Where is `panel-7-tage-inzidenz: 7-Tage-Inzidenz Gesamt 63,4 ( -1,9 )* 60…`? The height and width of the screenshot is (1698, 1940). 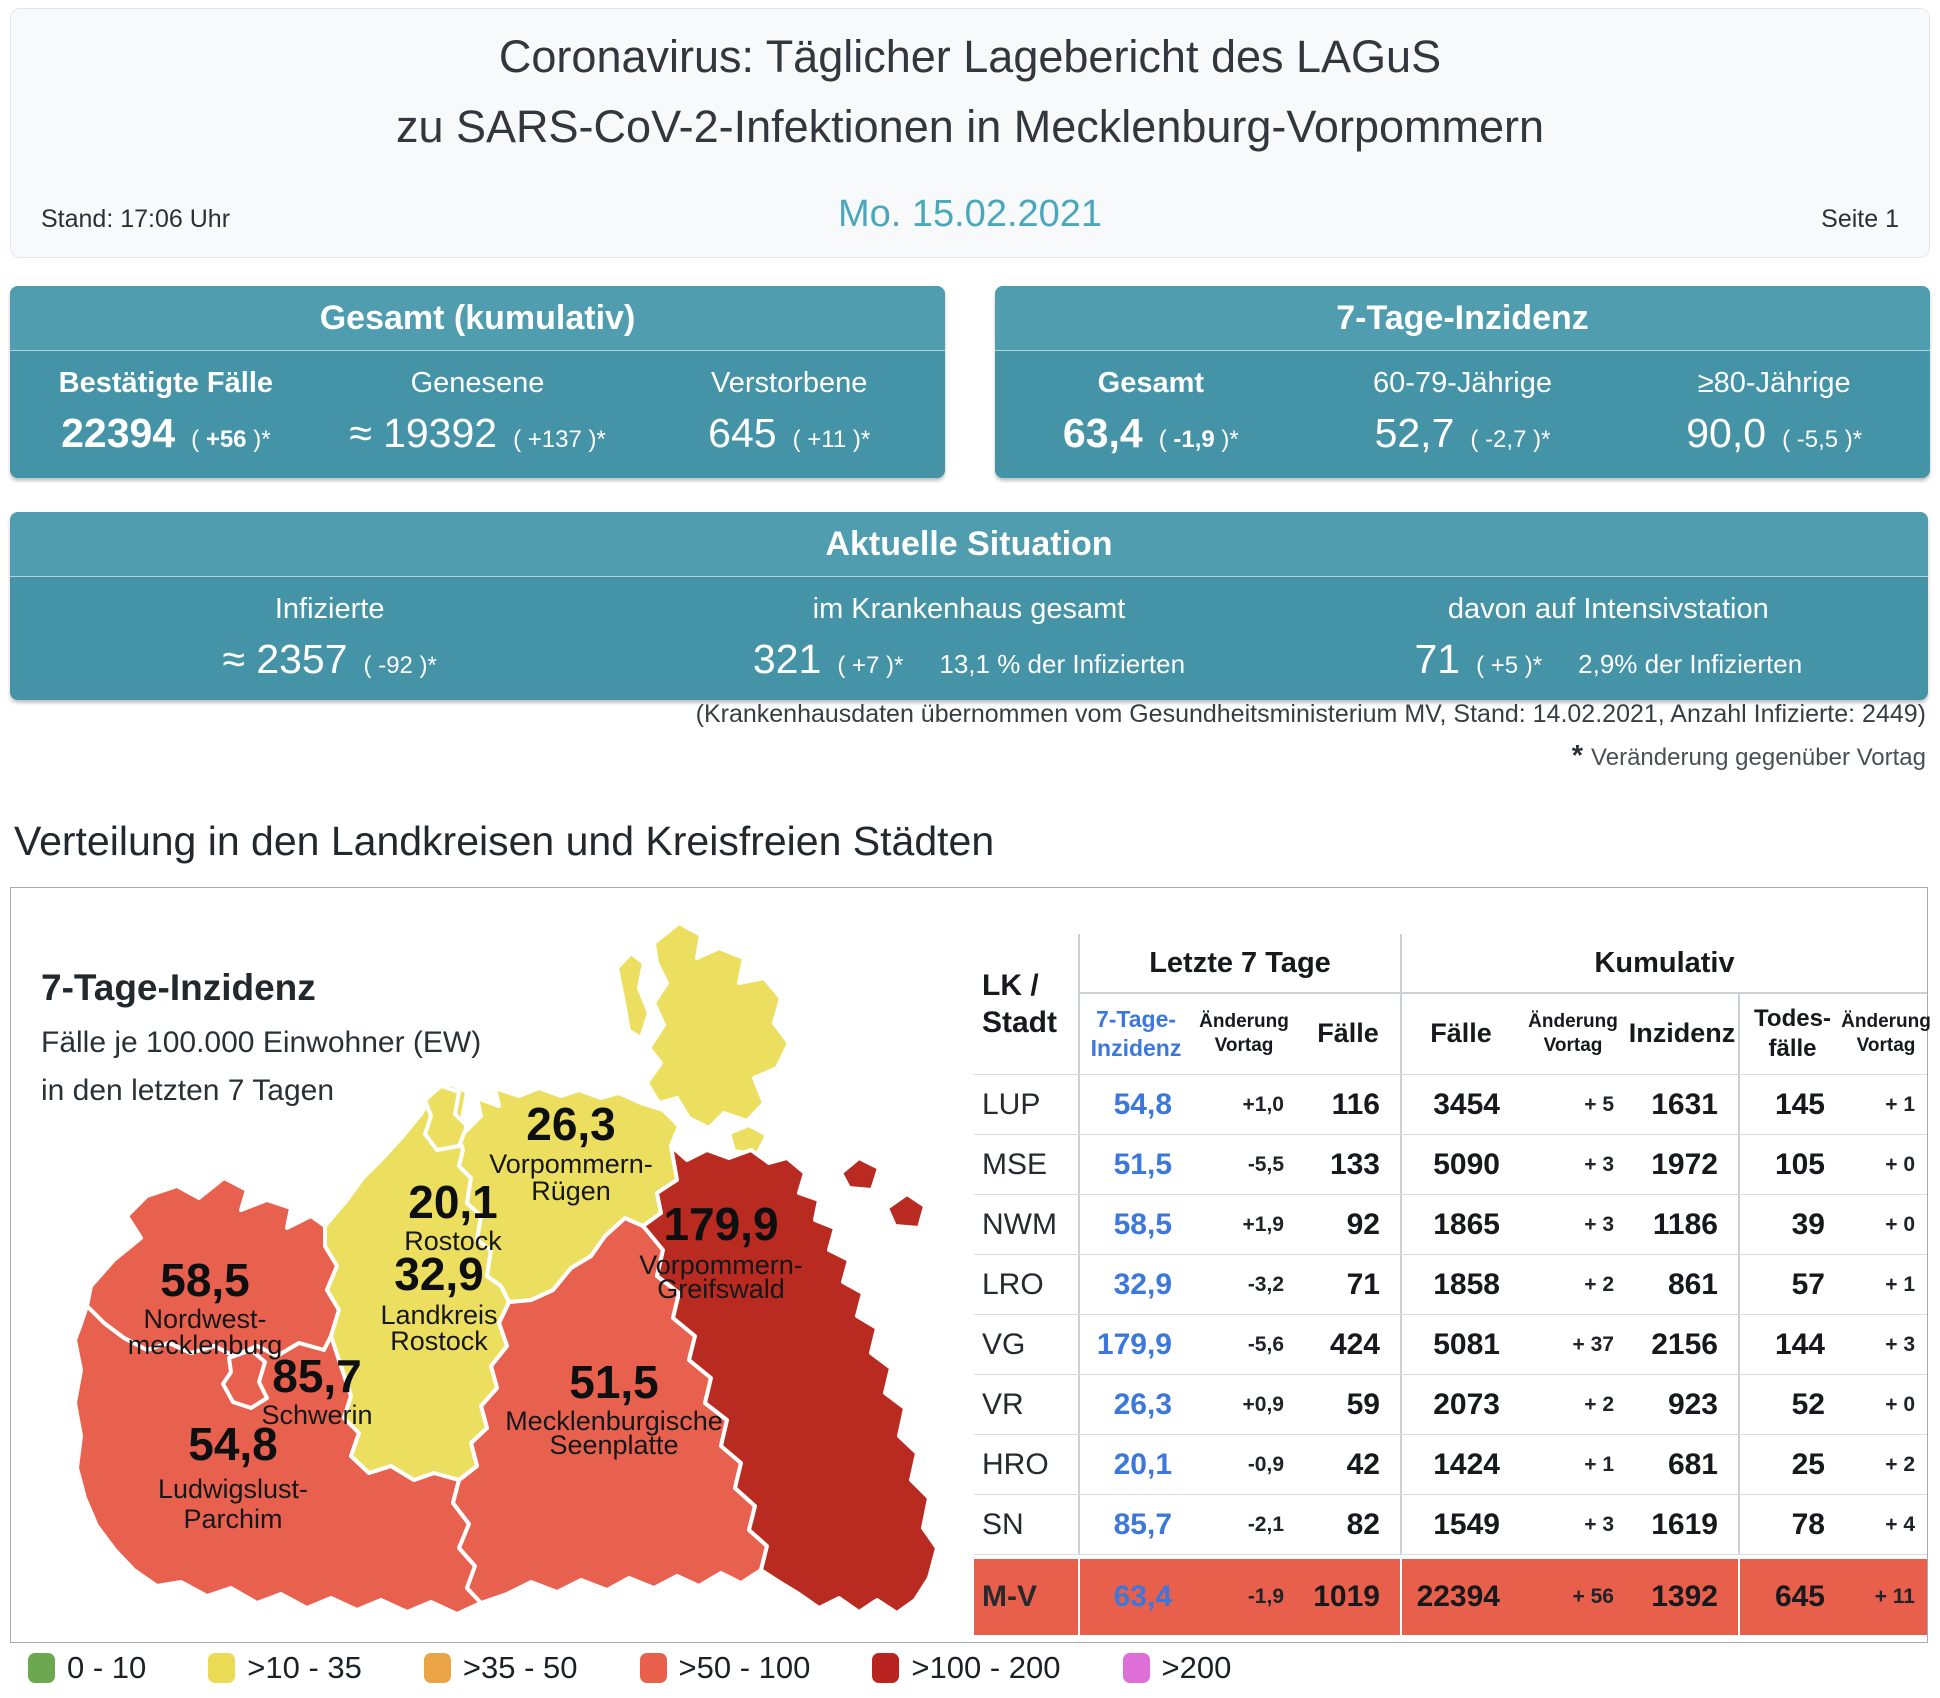
panel-7-tage-inzidenz: 7-Tage-Inzidenz Gesamt 63,4 ( -1,9 )* 60… is located at coordinates (1462, 382).